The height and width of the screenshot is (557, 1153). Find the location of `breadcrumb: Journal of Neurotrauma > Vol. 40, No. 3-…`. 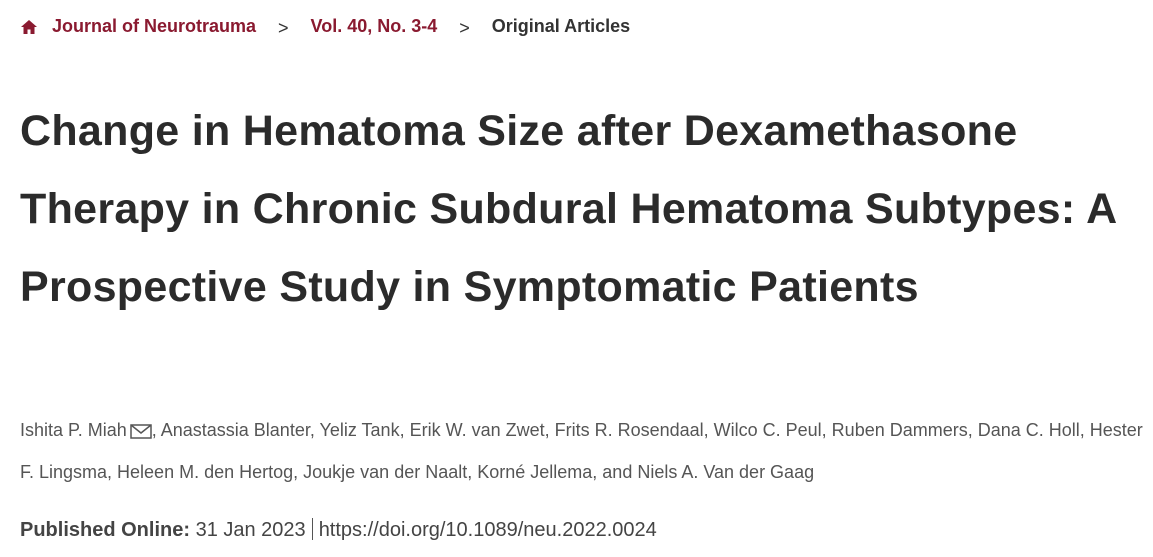

breadcrumb: Journal of Neurotrauma > Vol. 40, No. 3-… is located at coordinates (325, 26).